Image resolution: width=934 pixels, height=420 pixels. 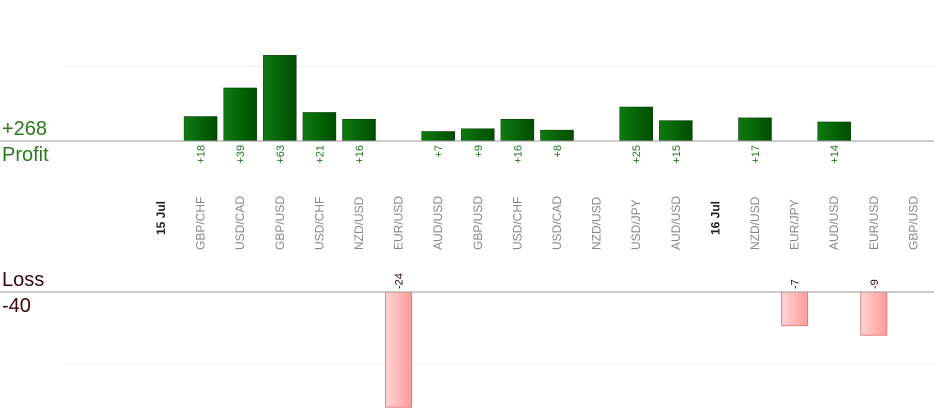 What do you see at coordinates (636, 224) in the screenshot?
I see `pair-label: USD/JPY` at bounding box center [636, 224].